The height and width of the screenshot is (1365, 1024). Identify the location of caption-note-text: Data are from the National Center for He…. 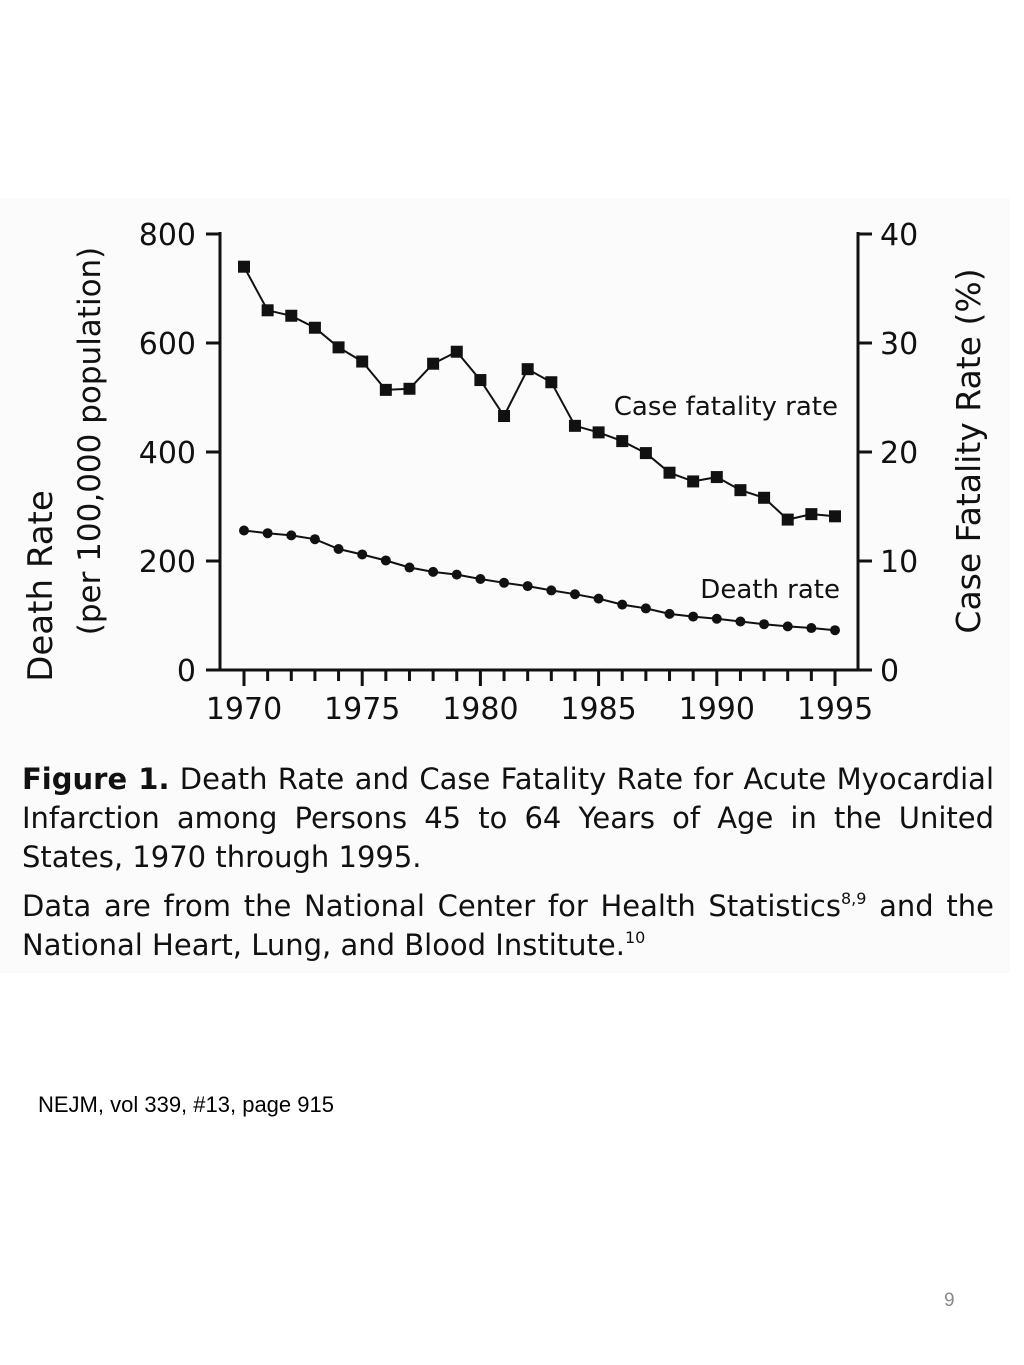
(431, 906).